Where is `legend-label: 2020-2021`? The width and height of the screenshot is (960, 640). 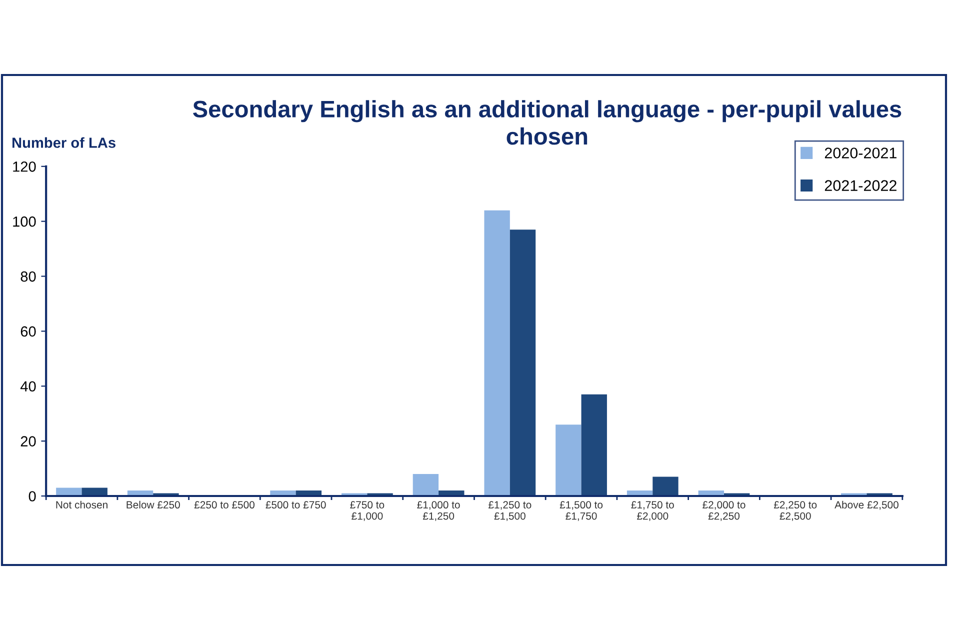 legend-label: 2020-2021 is located at coordinates (860, 153).